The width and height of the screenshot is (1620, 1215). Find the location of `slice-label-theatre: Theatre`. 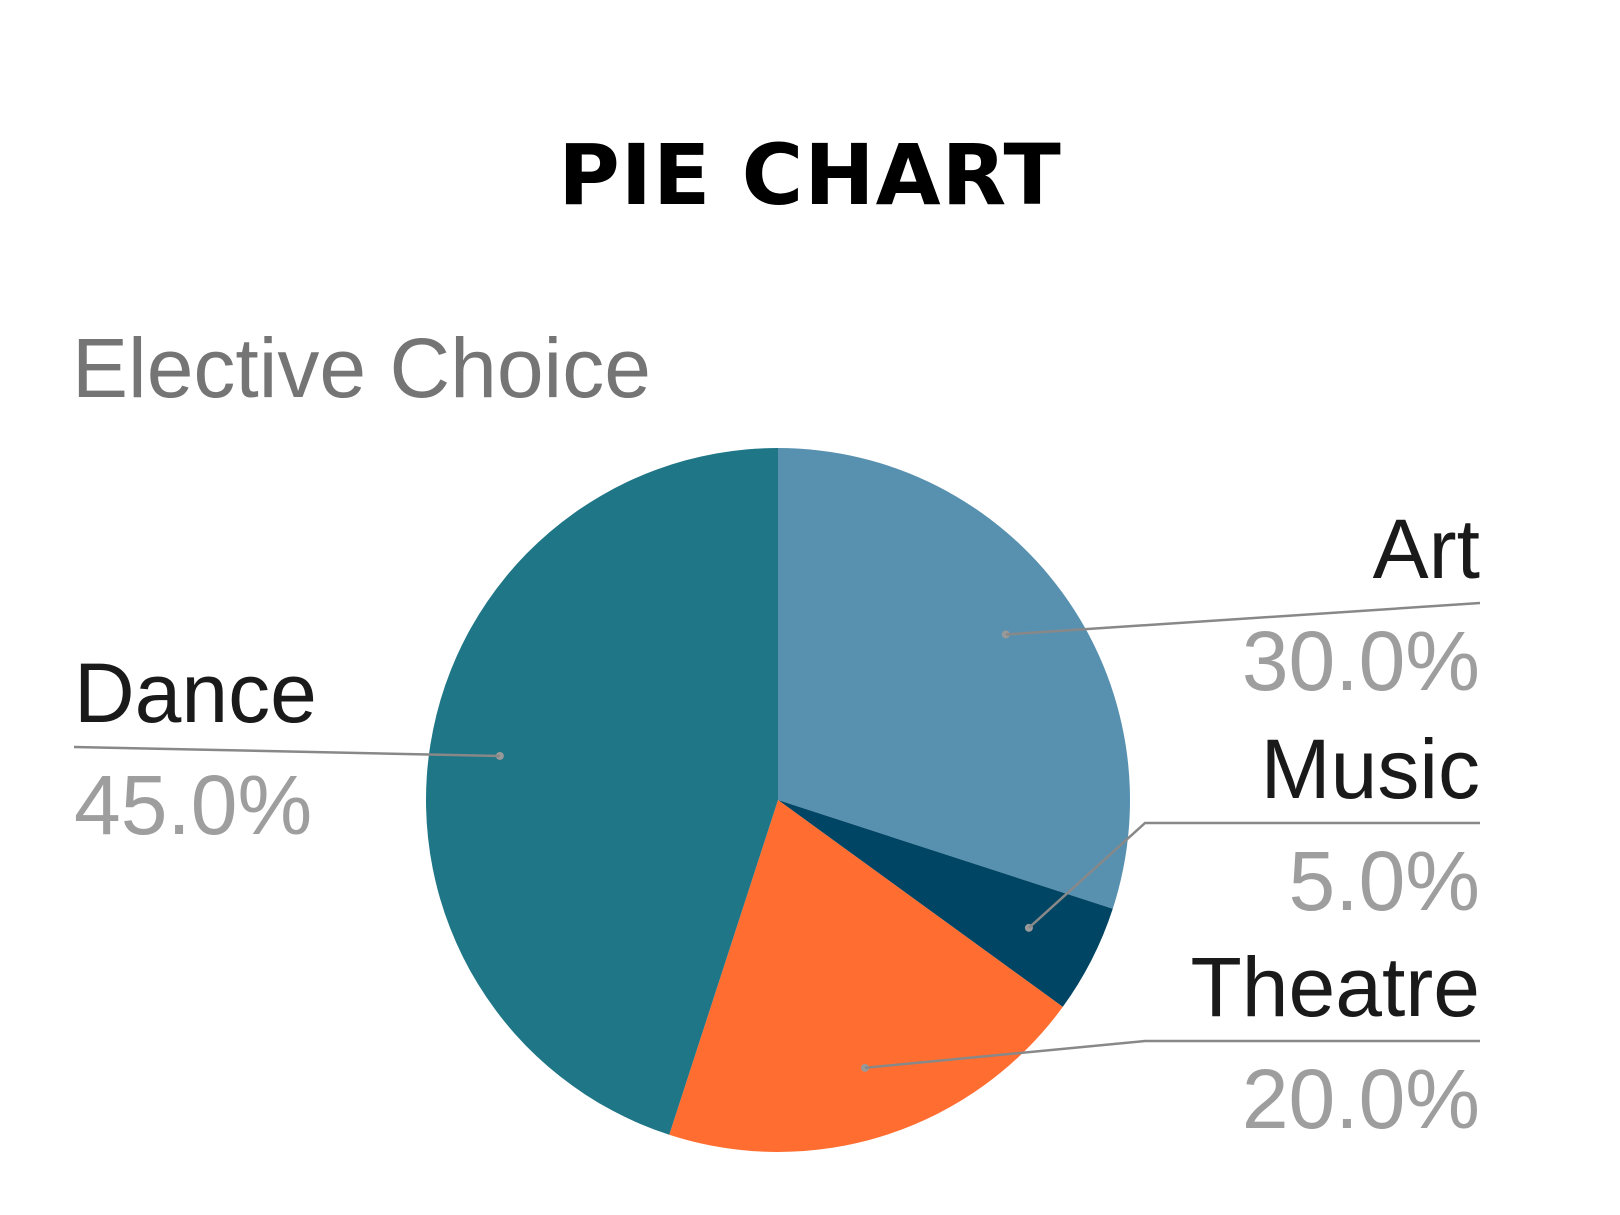

slice-label-theatre: Theatre is located at coordinates (1336, 987).